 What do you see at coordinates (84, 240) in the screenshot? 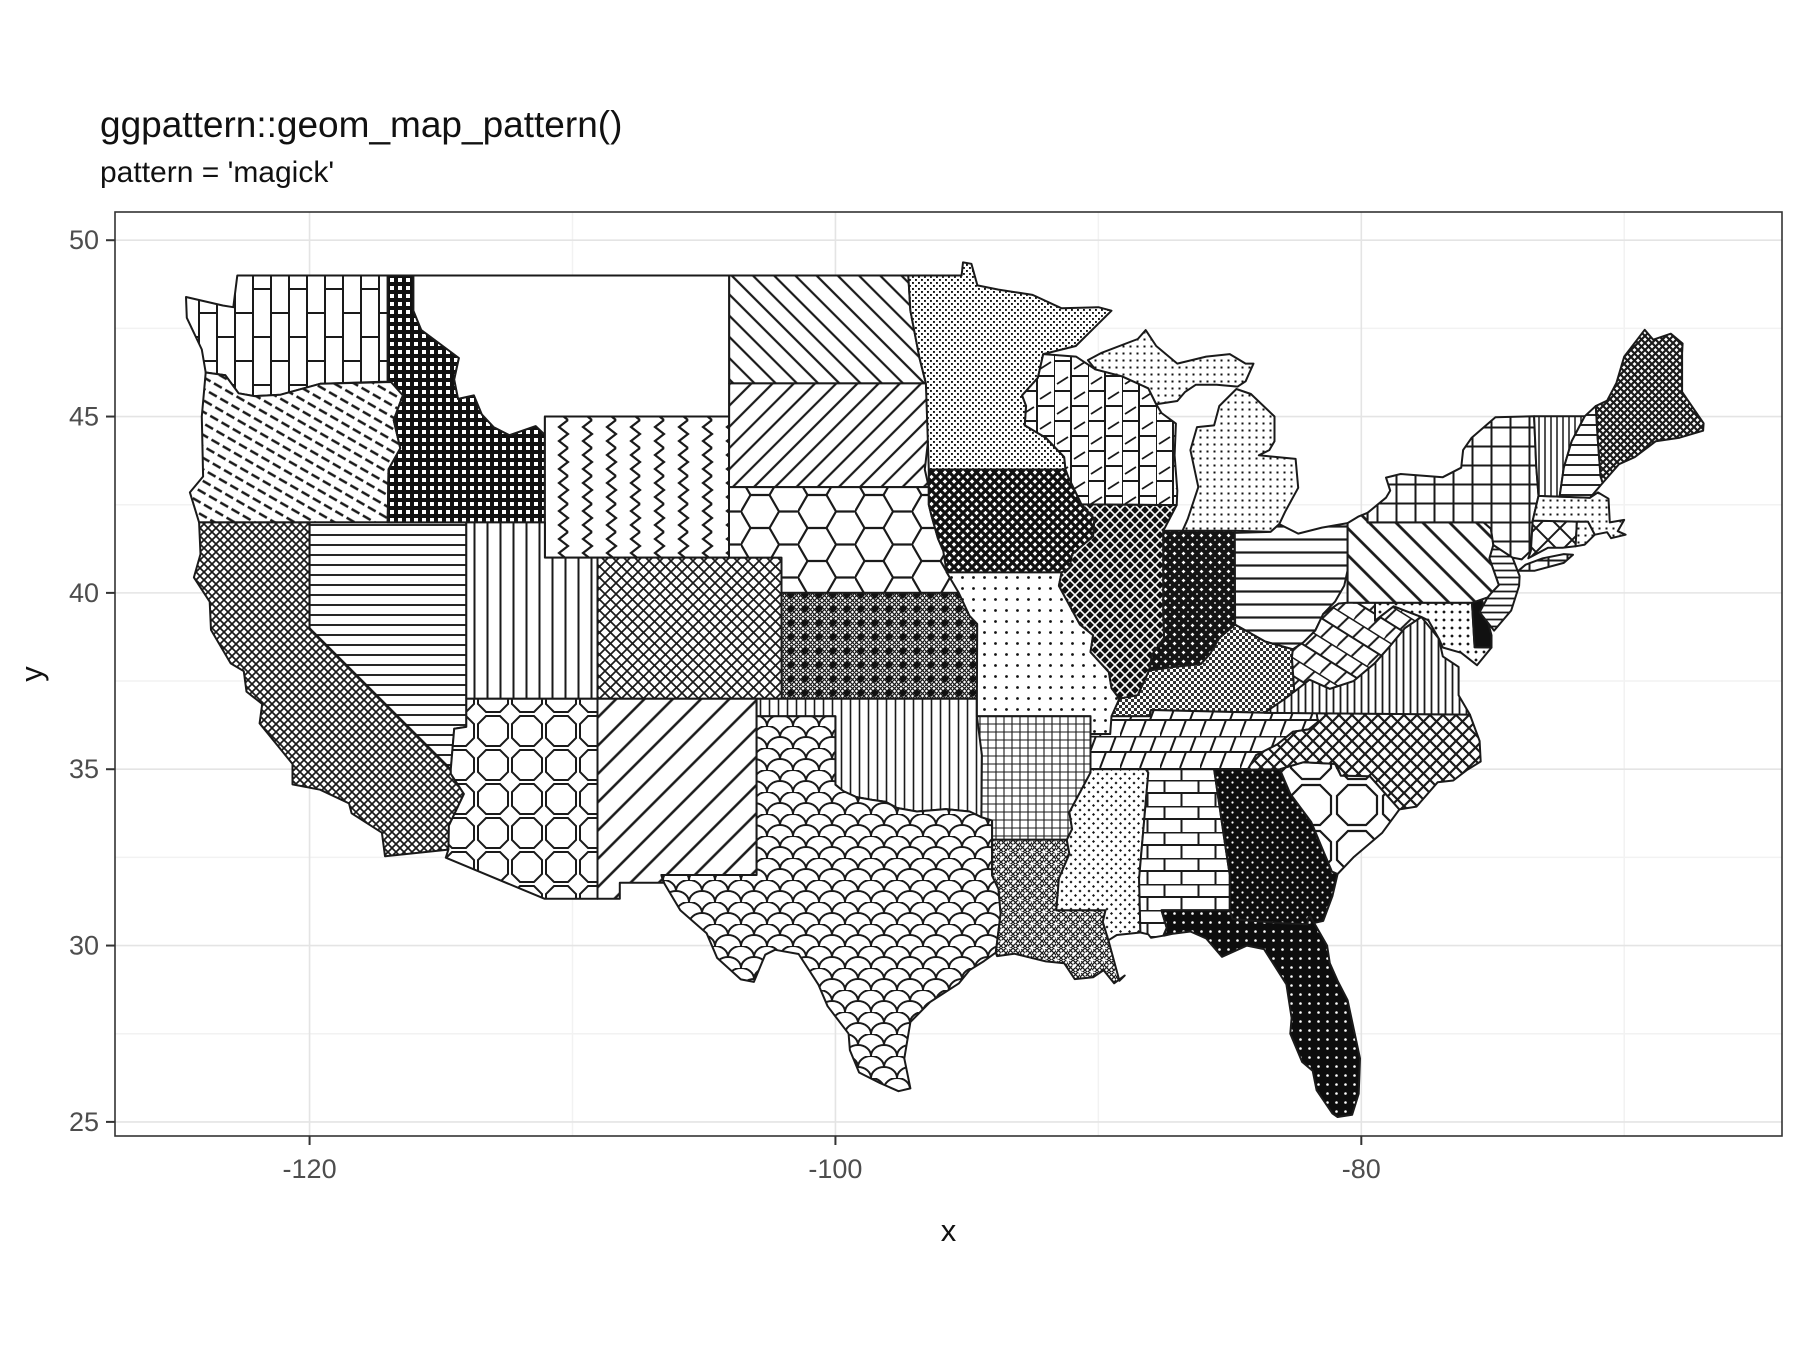
I see `y-tick-label: 50` at bounding box center [84, 240].